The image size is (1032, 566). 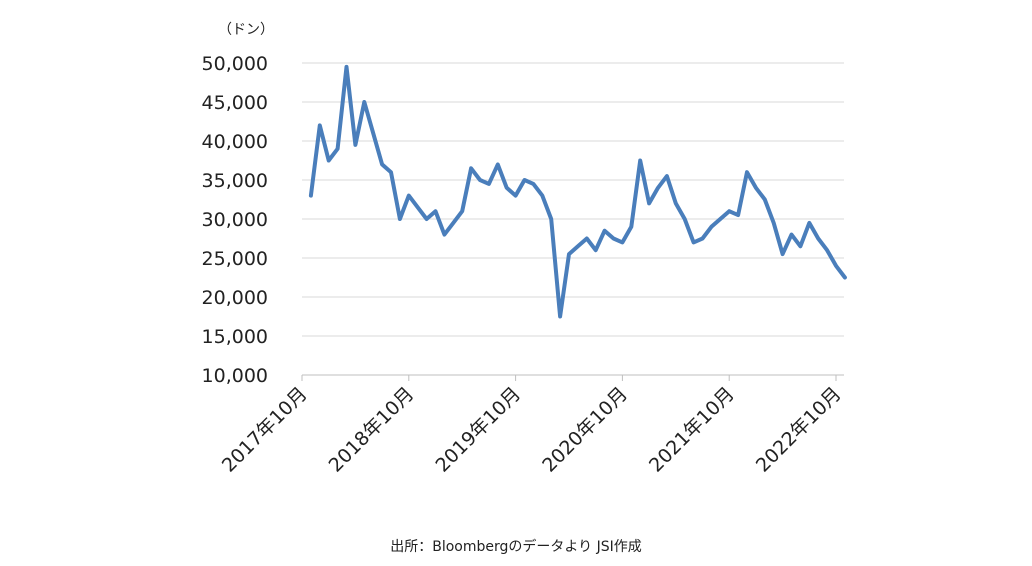 What do you see at coordinates (235, 259) in the screenshot?
I see `y-tick-label: 25,000` at bounding box center [235, 259].